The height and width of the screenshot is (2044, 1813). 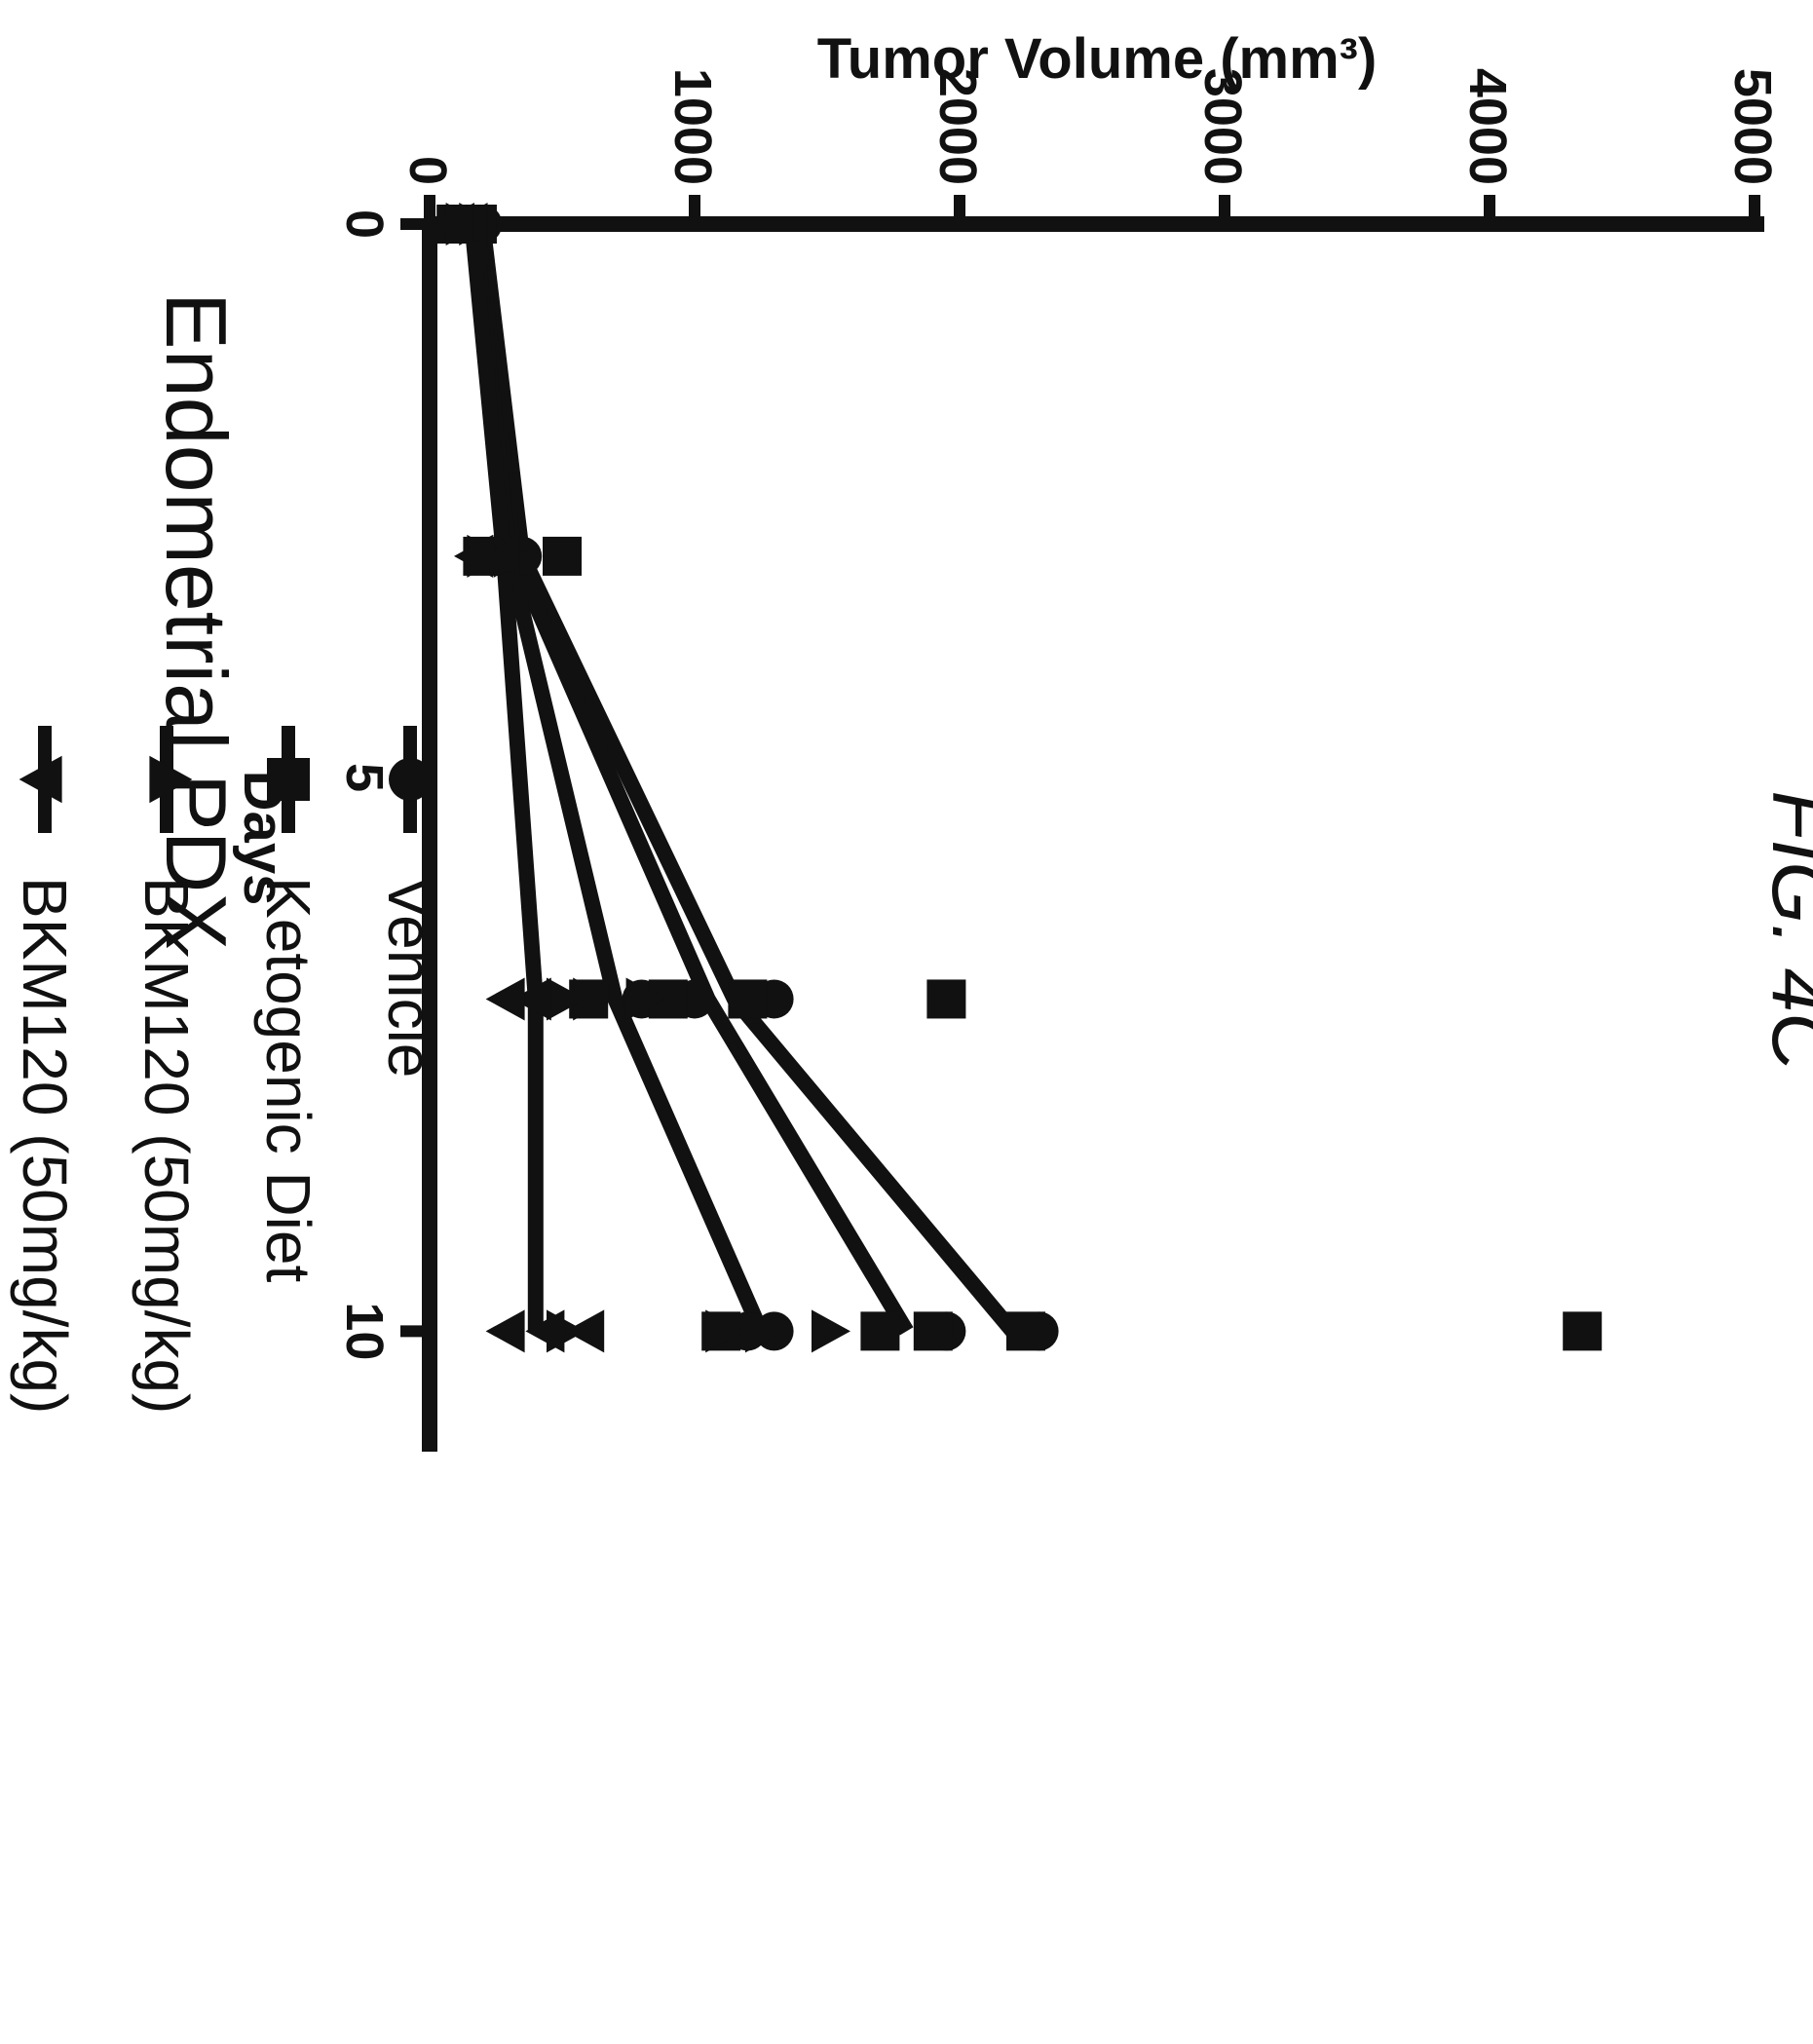 I want to click on y-tick-label: 0, so click(x=427, y=170).